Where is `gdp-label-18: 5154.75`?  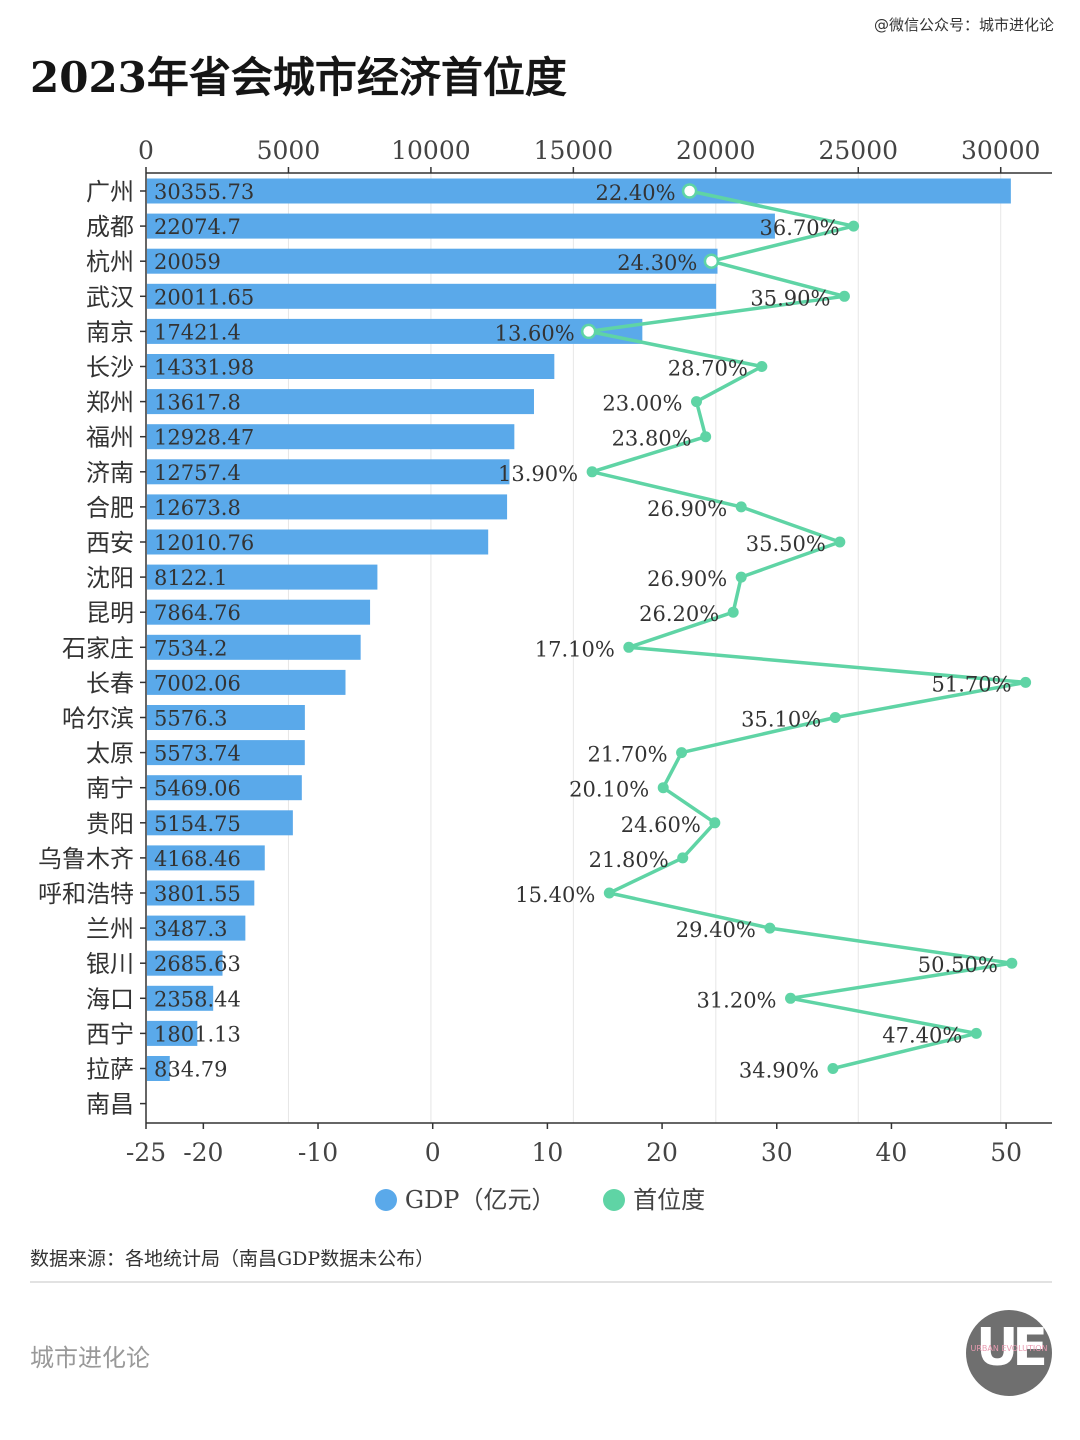
gdp-label-18: 5154.75 is located at coordinates (197, 824).